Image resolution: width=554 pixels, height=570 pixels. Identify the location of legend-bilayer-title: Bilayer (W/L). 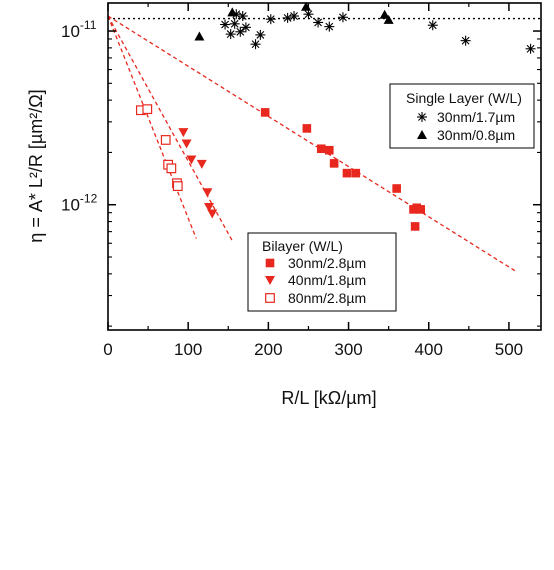
(302, 246).